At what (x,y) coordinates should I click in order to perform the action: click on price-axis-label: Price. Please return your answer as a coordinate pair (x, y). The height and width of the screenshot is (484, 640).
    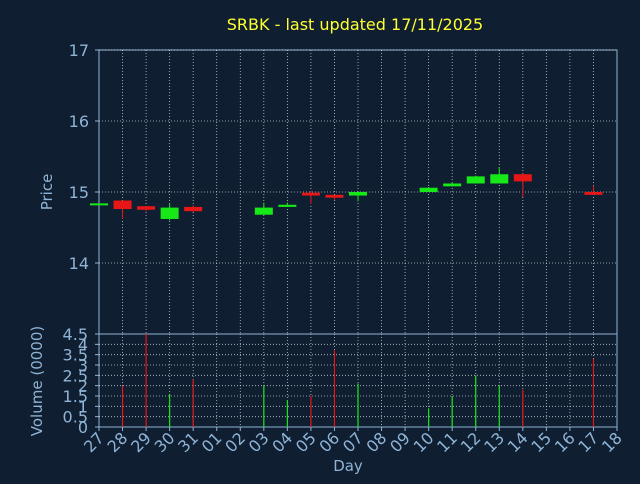
    Looking at the image, I should click on (47, 192).